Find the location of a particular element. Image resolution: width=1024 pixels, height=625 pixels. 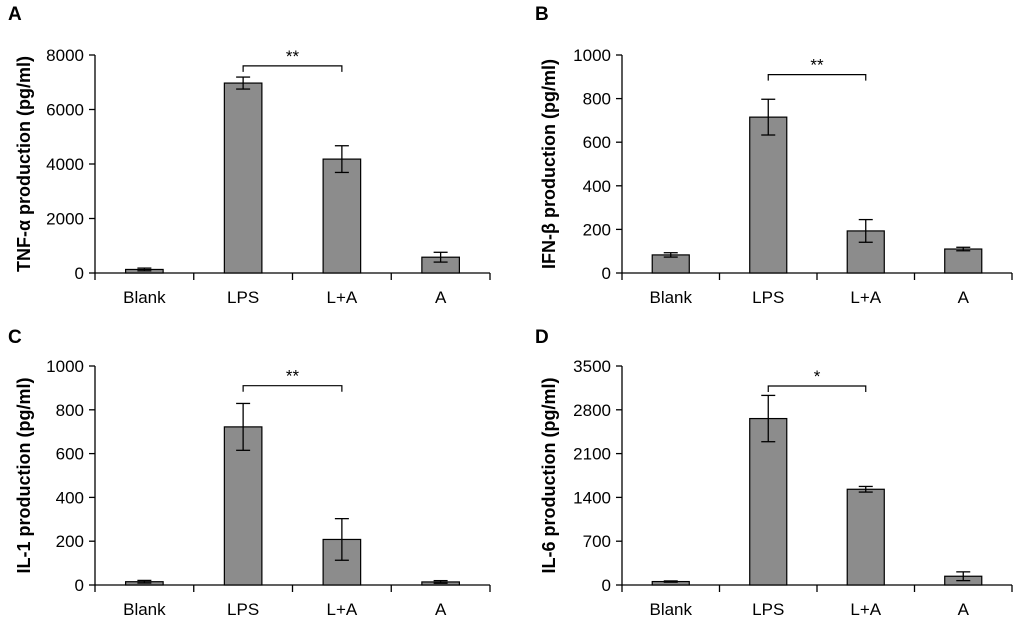

y-tick-label: 2000 is located at coordinates (65, 219).